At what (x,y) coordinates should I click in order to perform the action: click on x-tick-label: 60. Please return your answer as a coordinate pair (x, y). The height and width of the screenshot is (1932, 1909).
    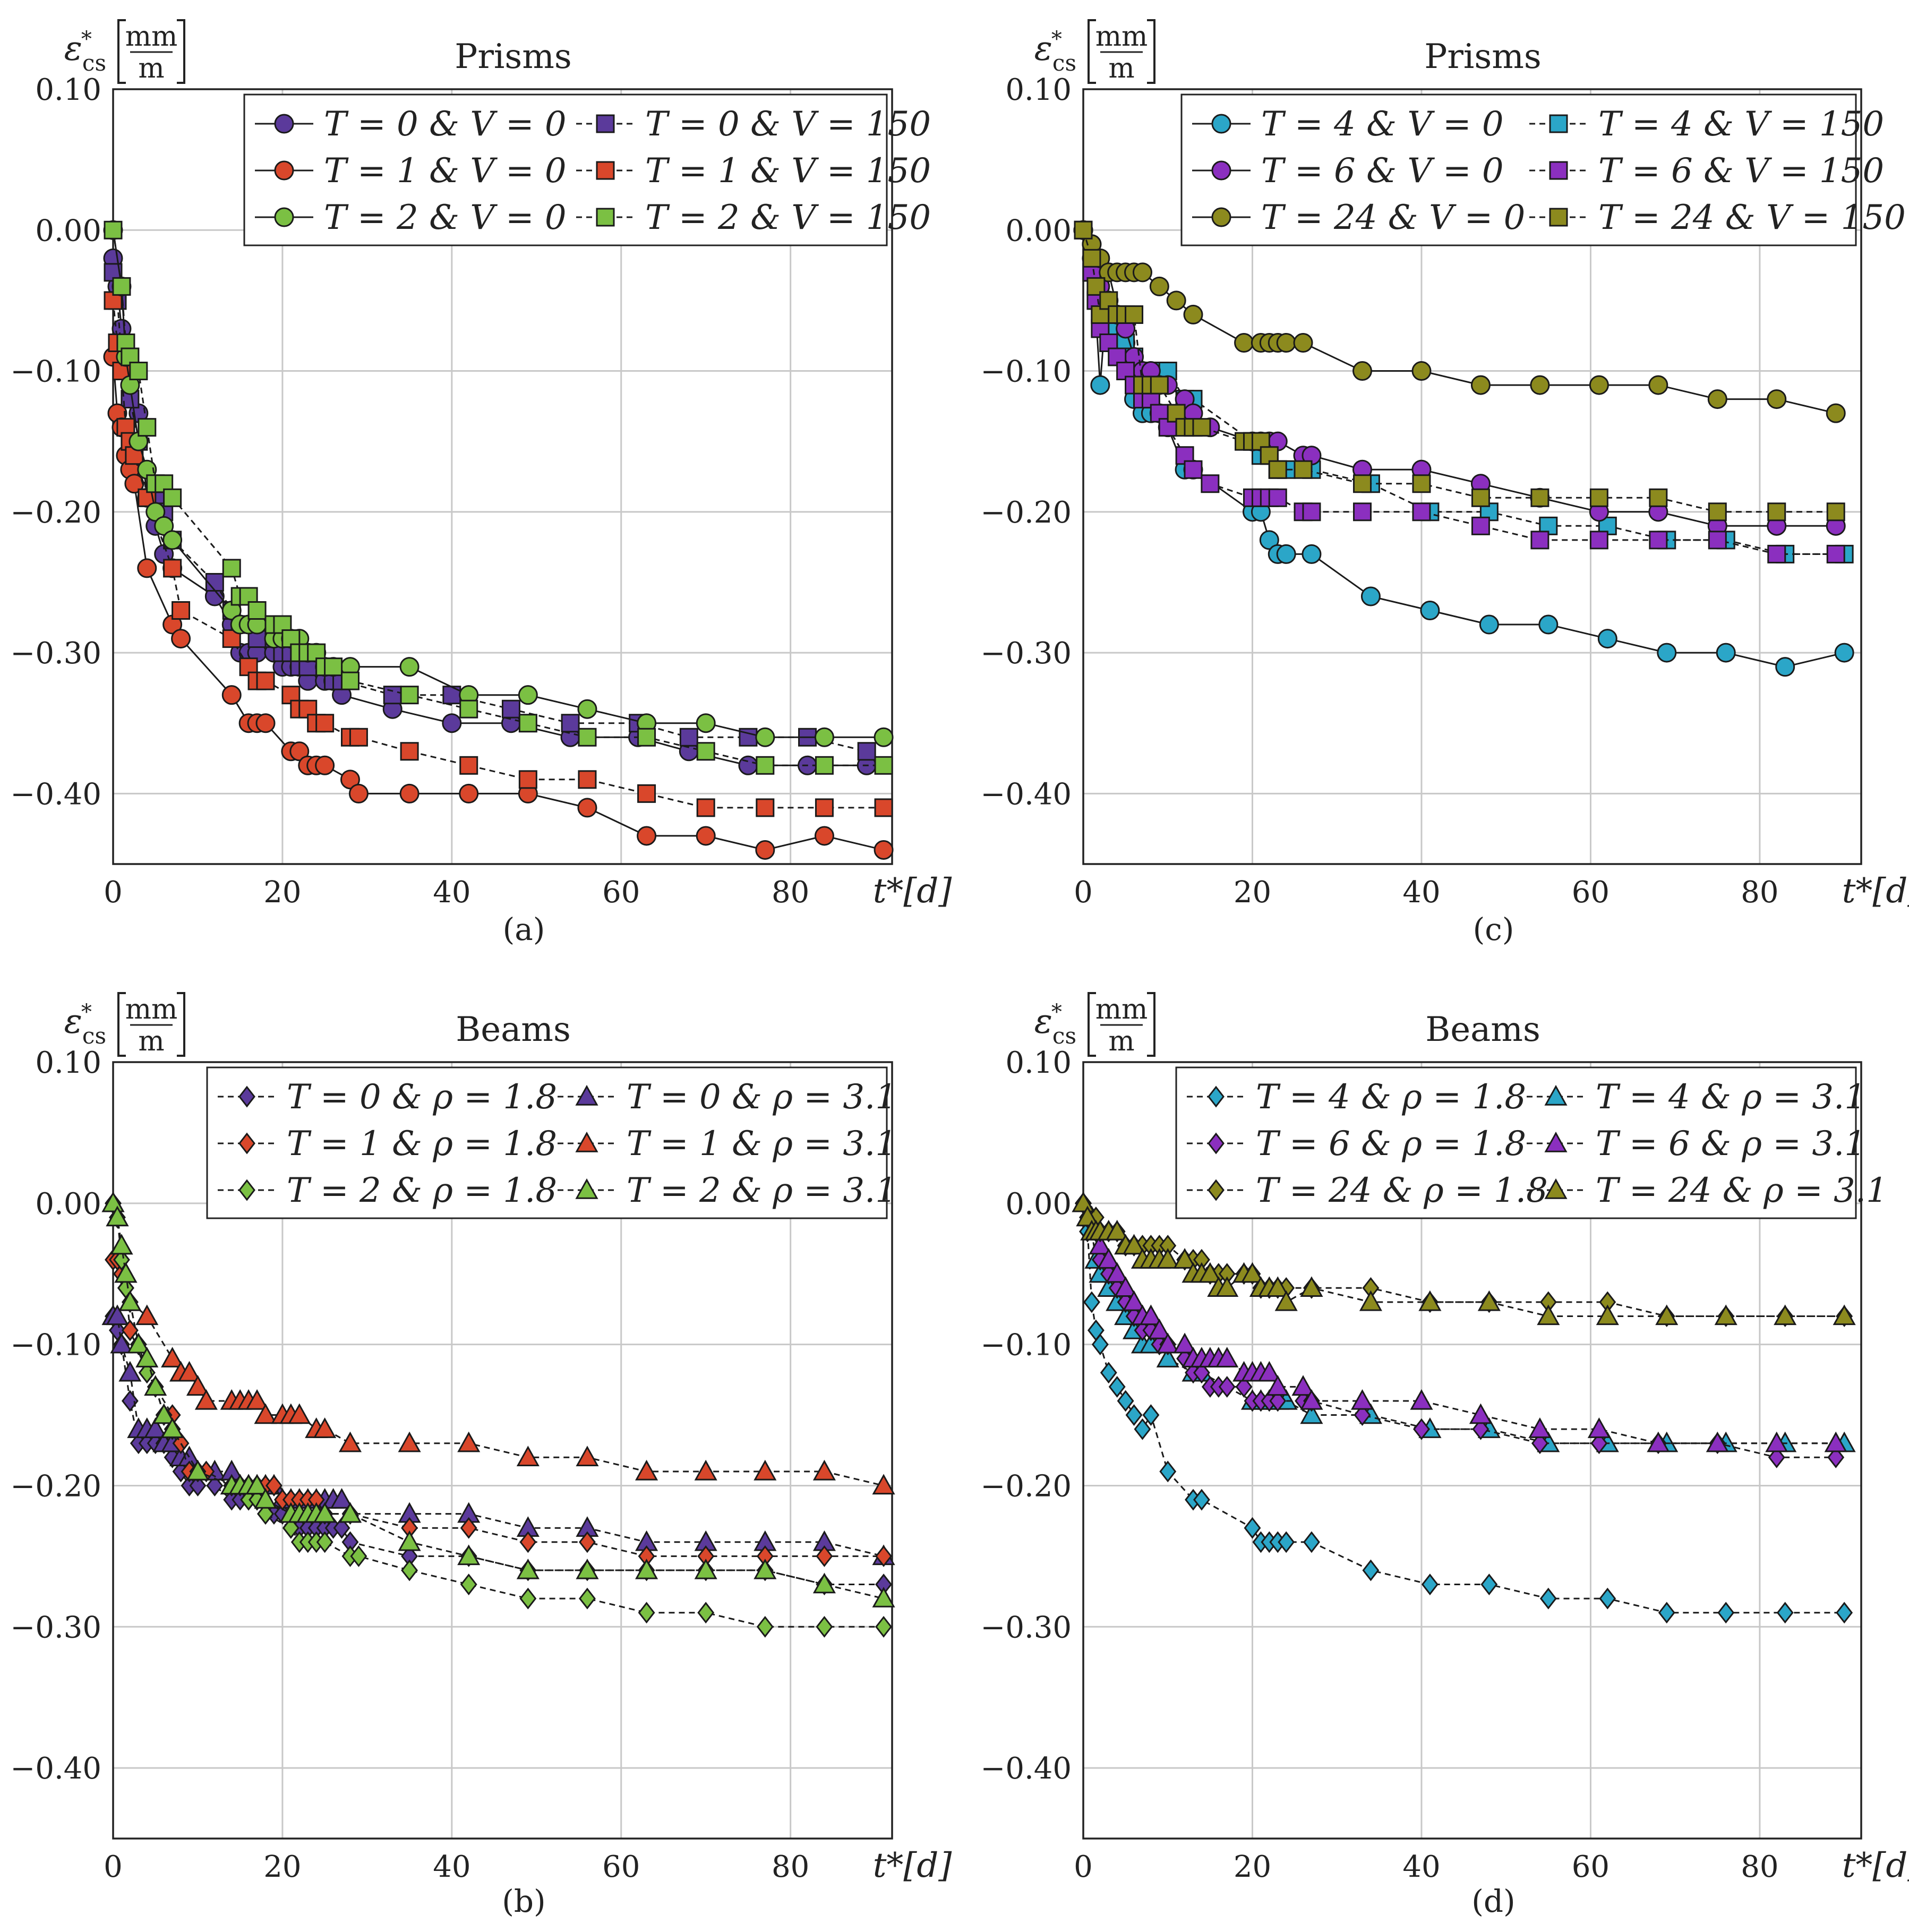
    Looking at the image, I should click on (1591, 1867).